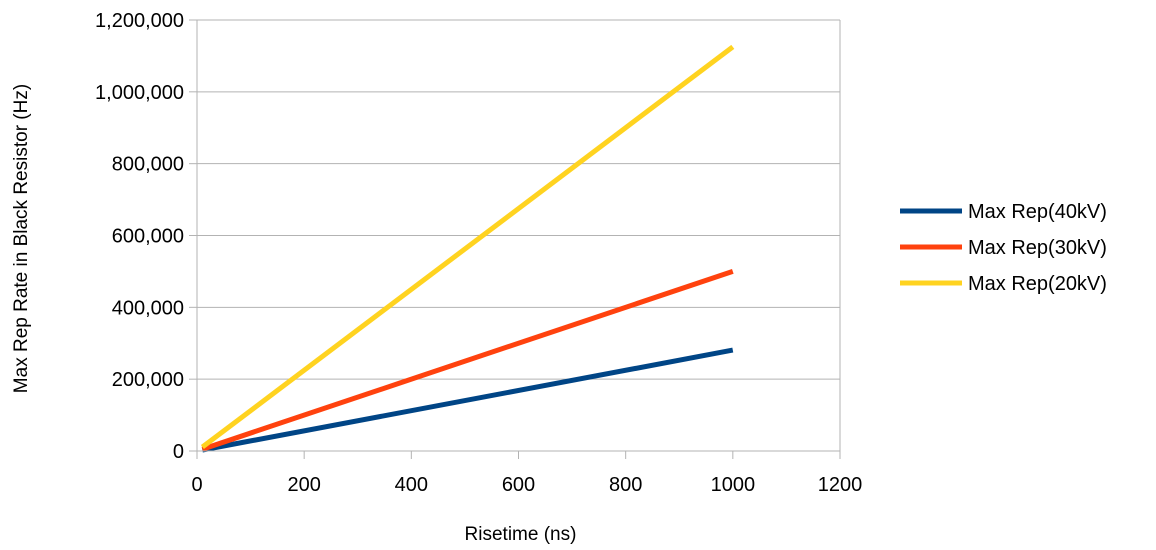  Describe the element at coordinates (1037, 284) in the screenshot. I see `legend-label: Max Rep(20kV)` at that location.